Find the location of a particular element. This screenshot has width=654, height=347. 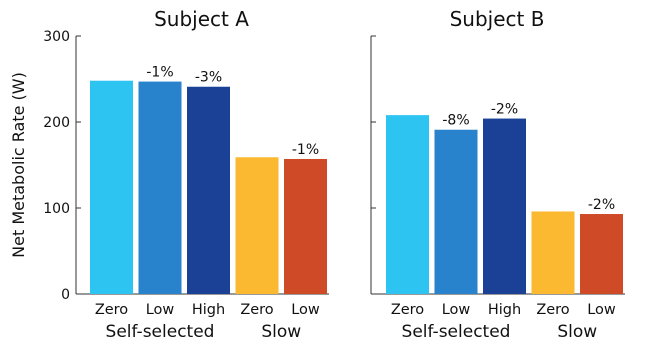

y-axis-label: Net Metabolic Rate (W) is located at coordinates (18, 165).